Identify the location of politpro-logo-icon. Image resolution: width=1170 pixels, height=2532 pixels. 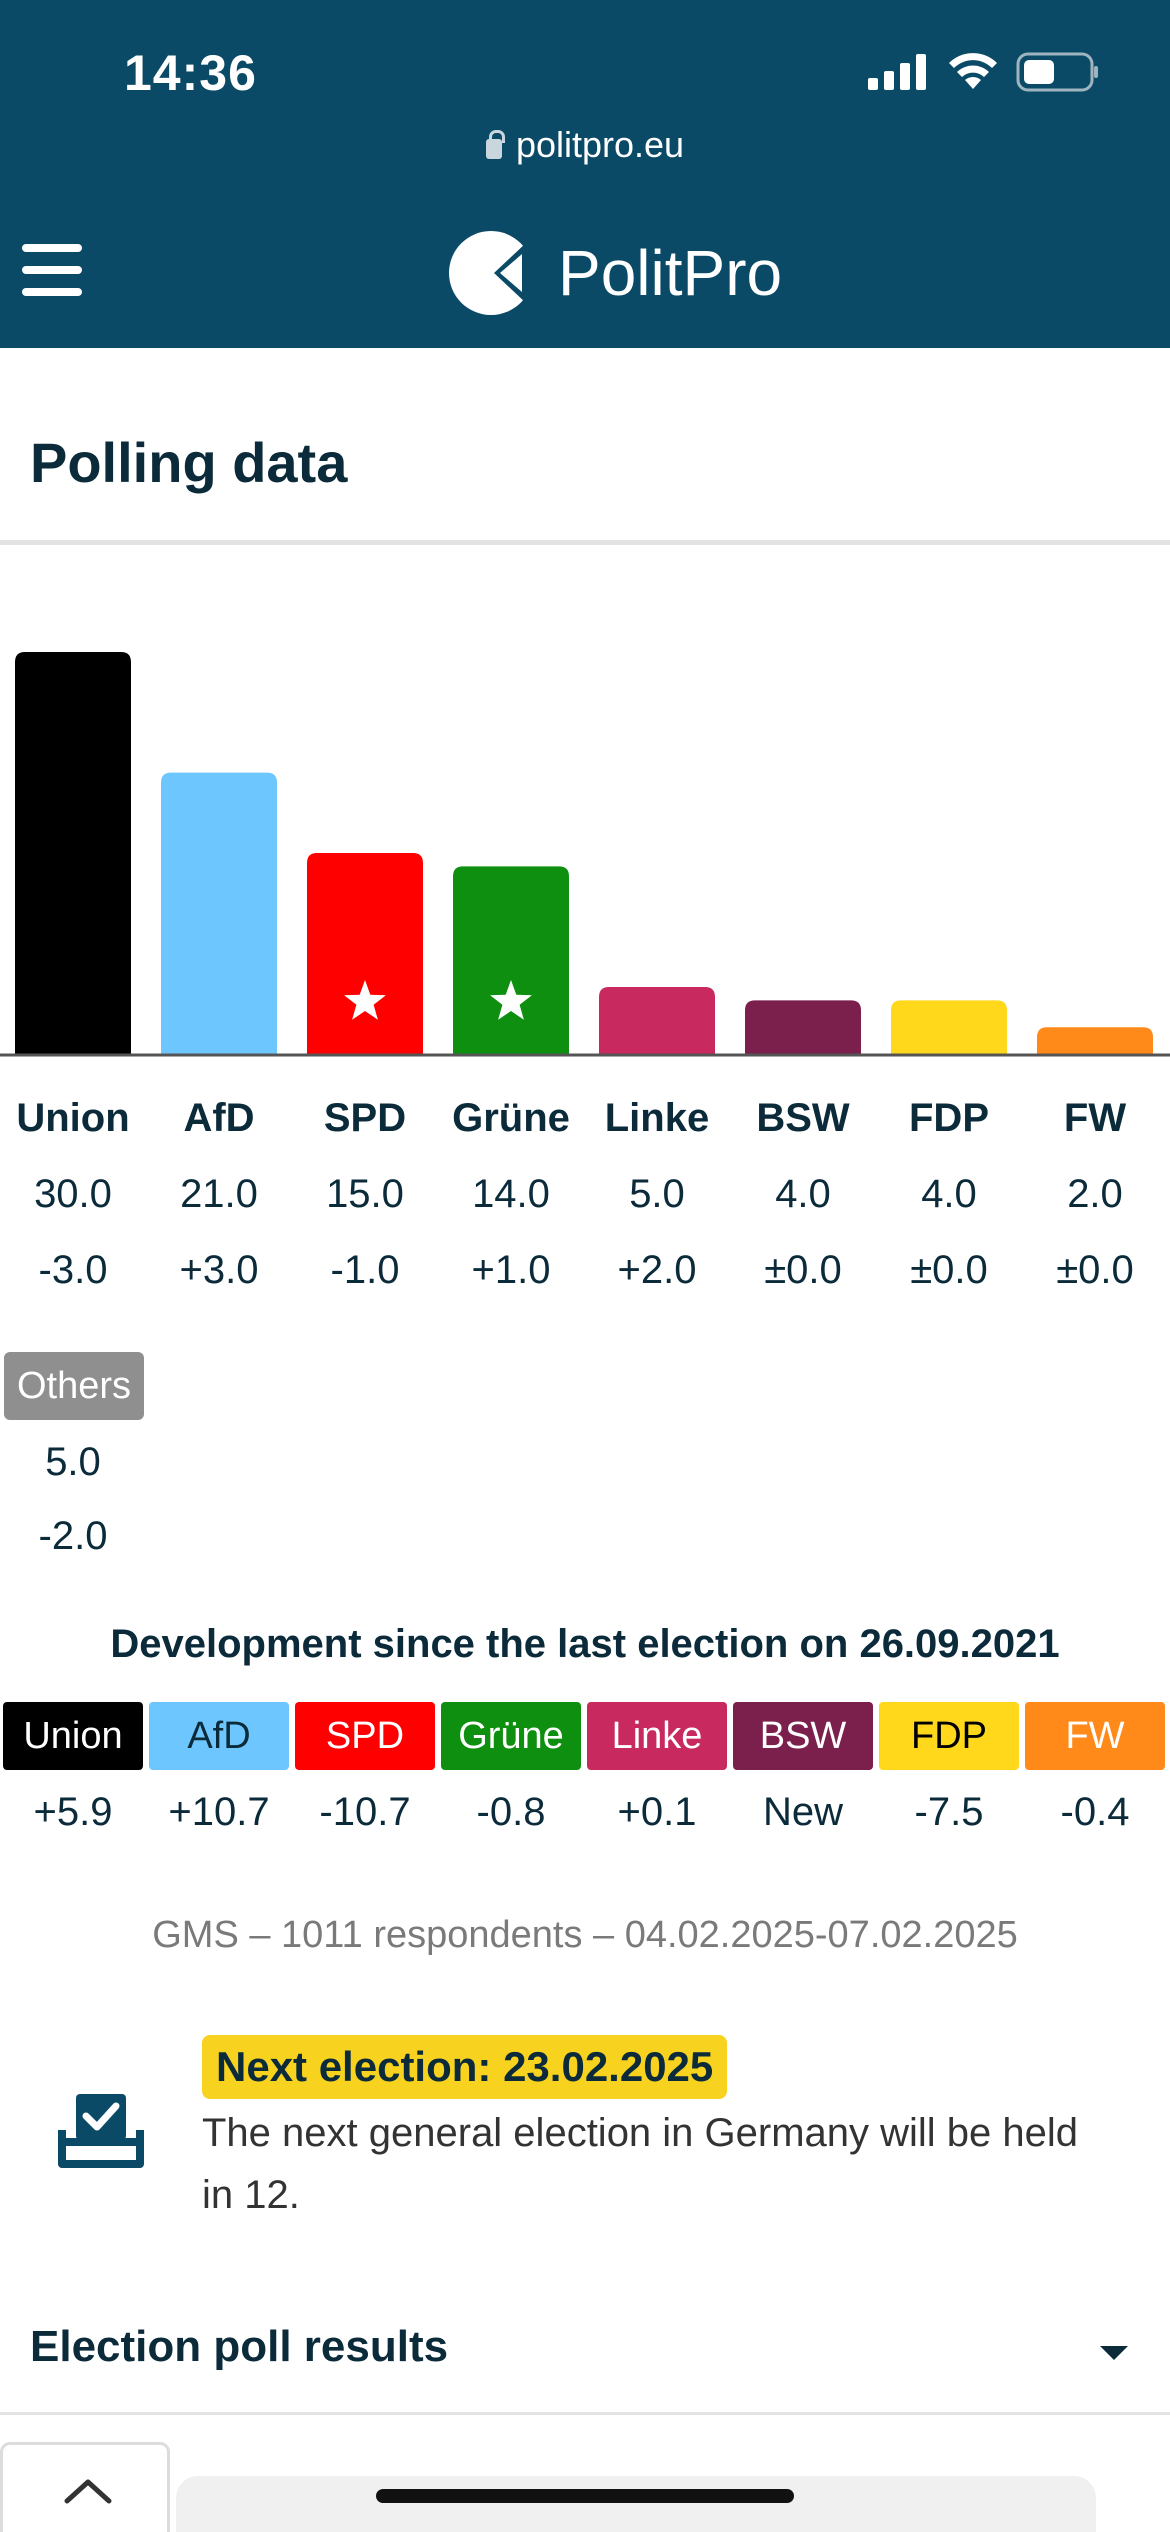
(491, 273).